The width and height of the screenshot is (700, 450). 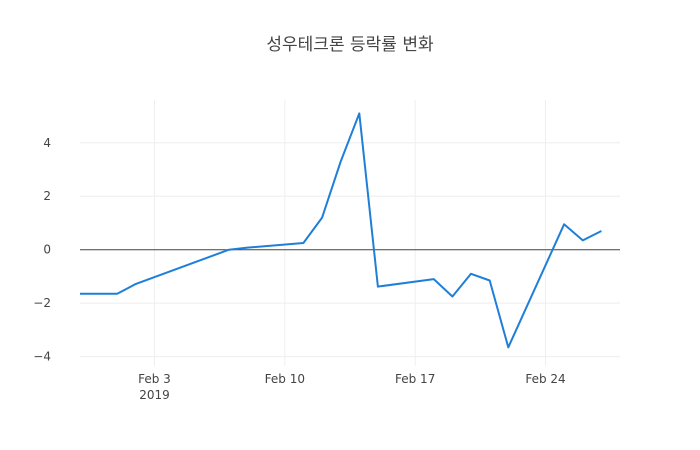 What do you see at coordinates (545, 379) in the screenshot?
I see `x-tick-label: Feb 24` at bounding box center [545, 379].